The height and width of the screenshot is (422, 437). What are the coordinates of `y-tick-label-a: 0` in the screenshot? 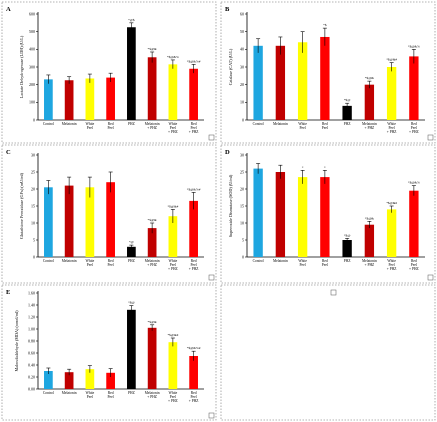 It's located at (34, 119).